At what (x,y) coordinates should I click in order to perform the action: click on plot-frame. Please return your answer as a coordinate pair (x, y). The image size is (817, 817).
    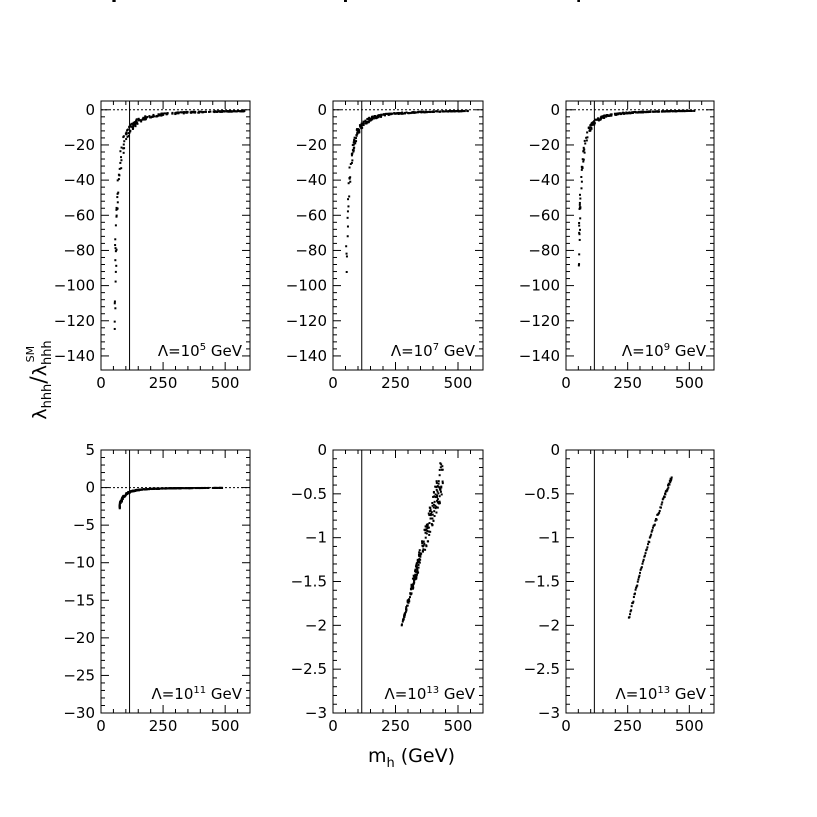
    Looking at the image, I should click on (408, 581).